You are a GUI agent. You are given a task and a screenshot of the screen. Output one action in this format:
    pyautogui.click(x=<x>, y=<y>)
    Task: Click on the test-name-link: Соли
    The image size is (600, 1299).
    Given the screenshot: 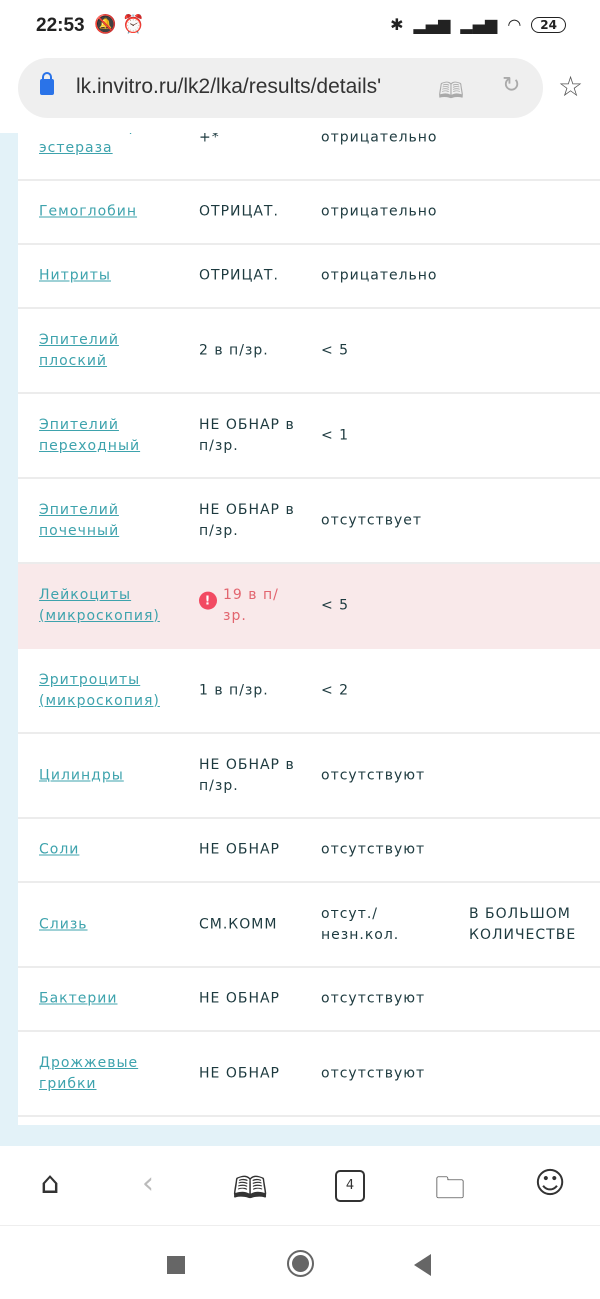 What is the action you would take?
    pyautogui.click(x=59, y=849)
    